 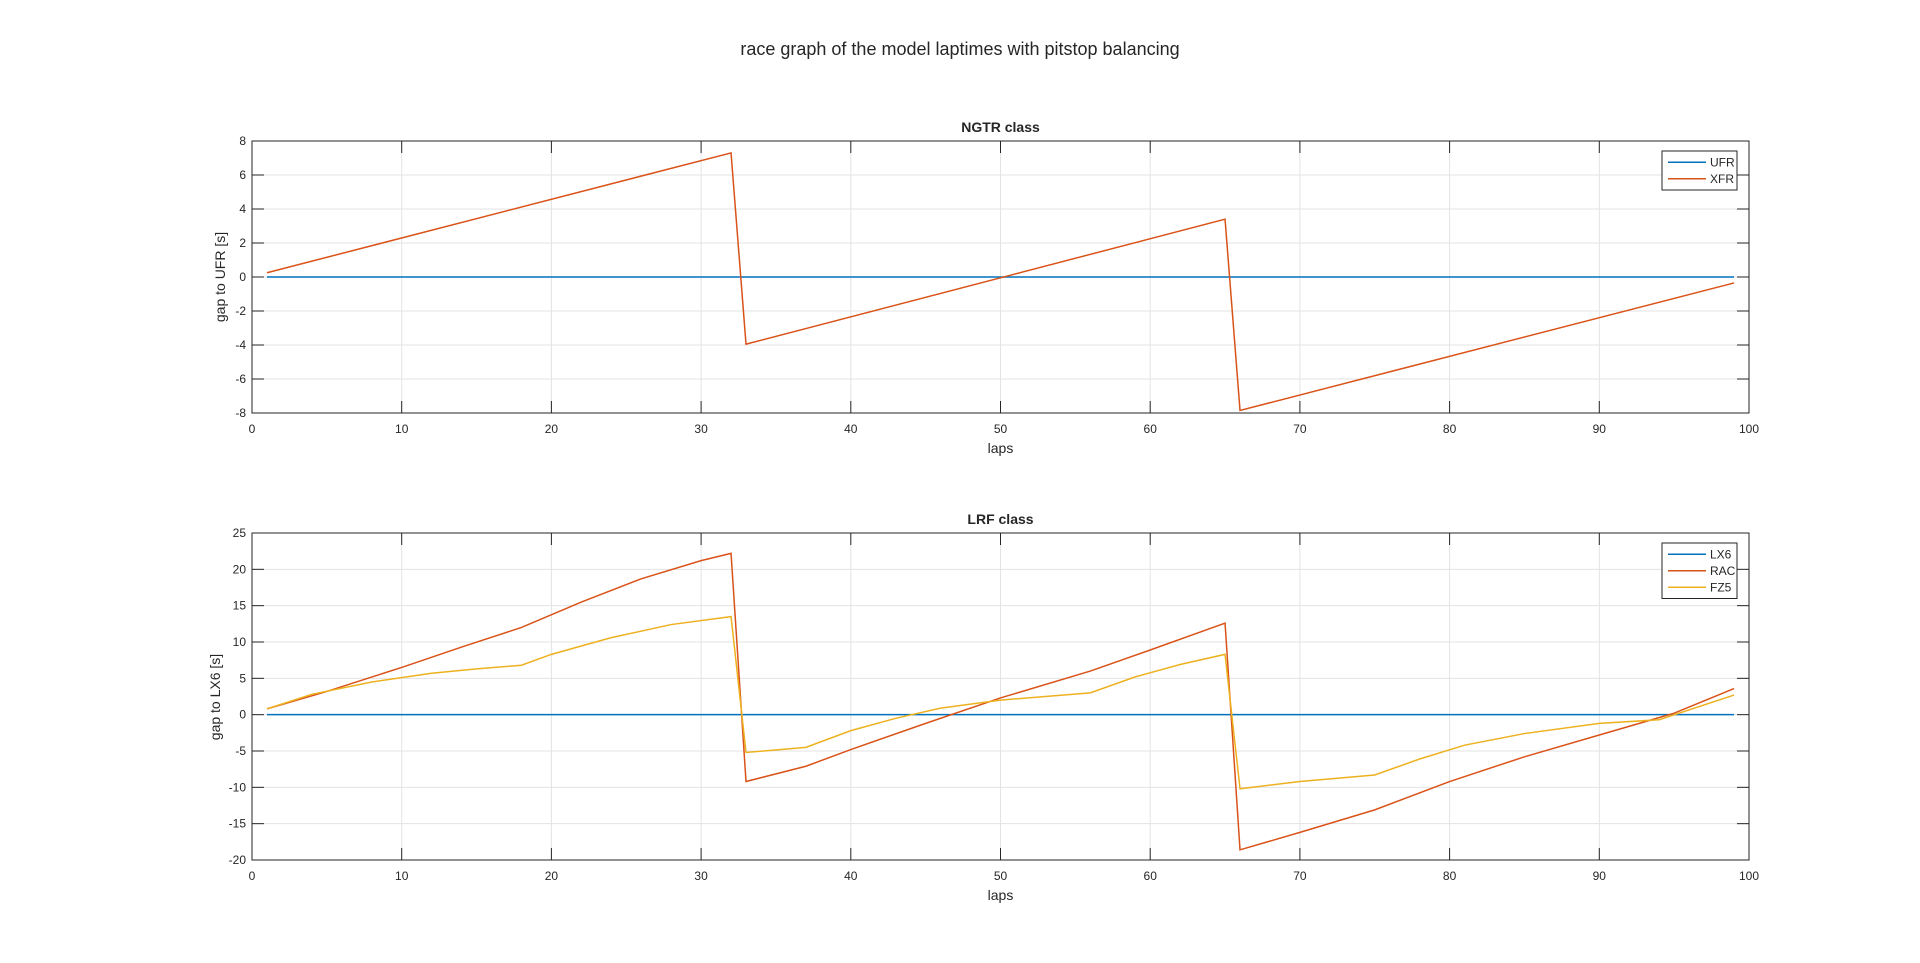 What do you see at coordinates (242, 209) in the screenshot?
I see `y-tick-label: 4` at bounding box center [242, 209].